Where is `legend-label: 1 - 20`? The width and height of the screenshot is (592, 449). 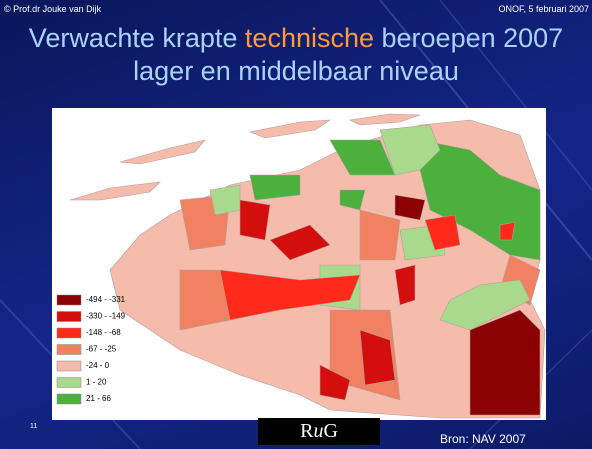 legend-label: 1 - 20 is located at coordinates (96, 382).